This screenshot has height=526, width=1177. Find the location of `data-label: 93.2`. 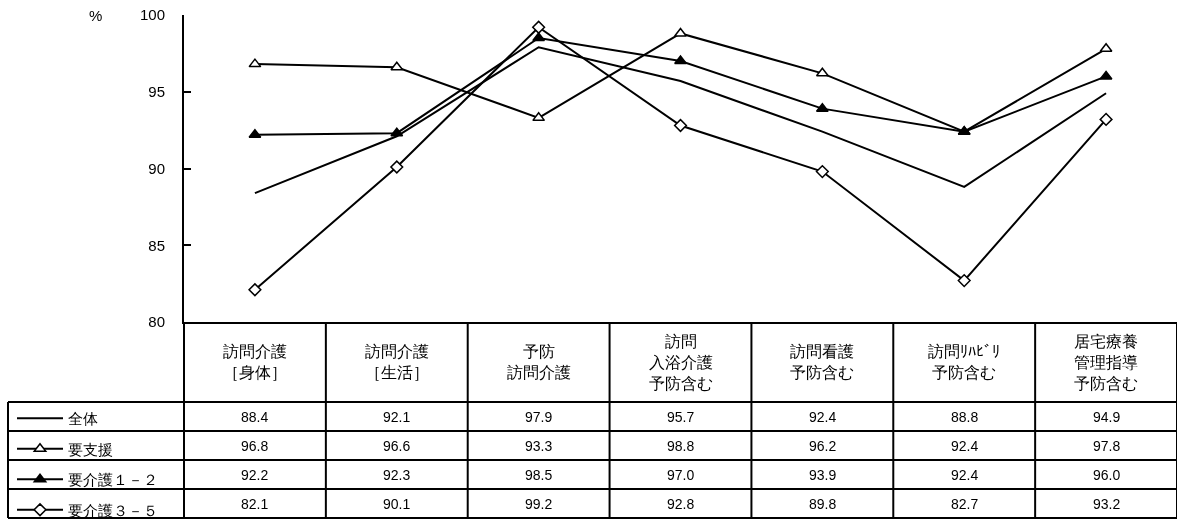

data-label: 93.2 is located at coordinates (1107, 504).